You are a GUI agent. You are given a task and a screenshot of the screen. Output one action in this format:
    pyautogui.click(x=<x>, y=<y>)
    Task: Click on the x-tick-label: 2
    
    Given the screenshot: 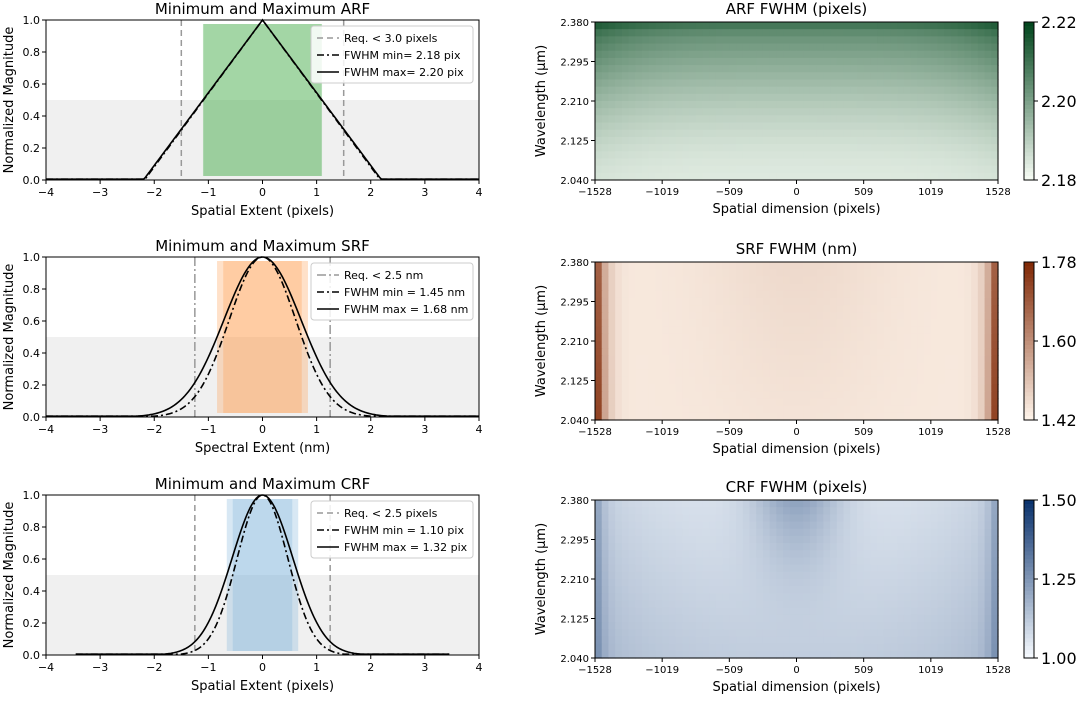 What is the action you would take?
    pyautogui.click(x=370, y=429)
    